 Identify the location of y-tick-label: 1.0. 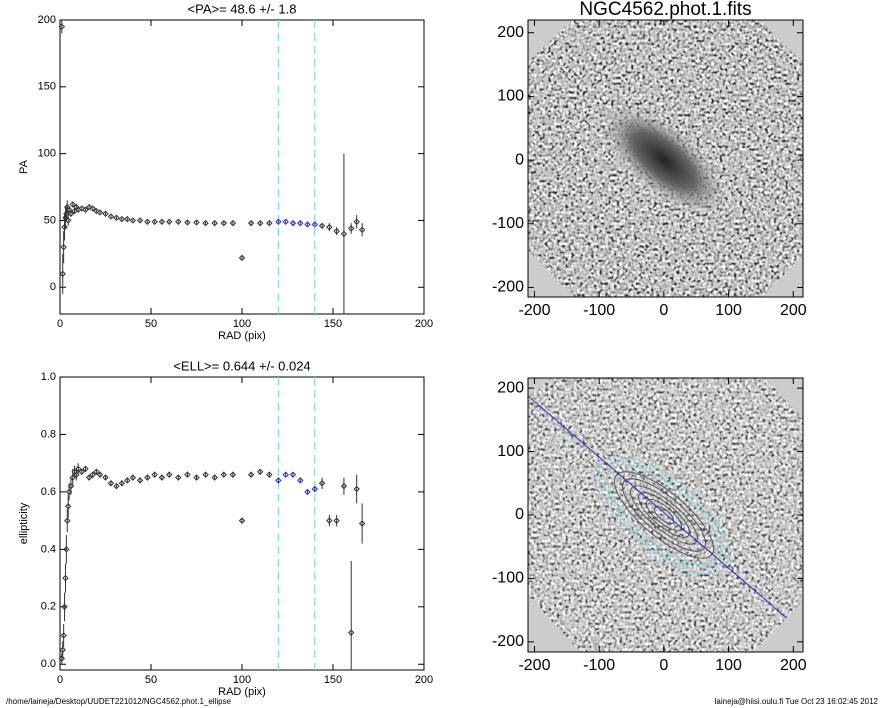
(48, 377).